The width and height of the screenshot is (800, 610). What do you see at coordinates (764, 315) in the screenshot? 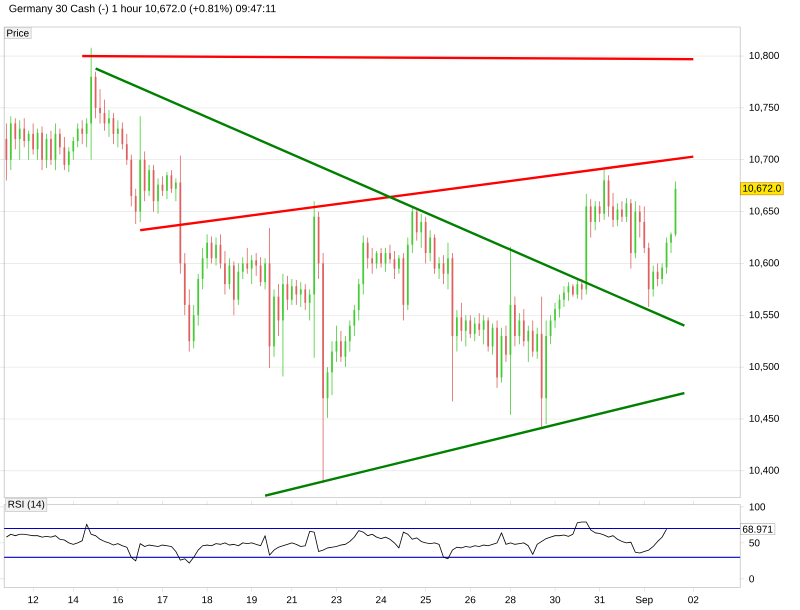
I see `y-tick-label: 10,550` at bounding box center [764, 315].